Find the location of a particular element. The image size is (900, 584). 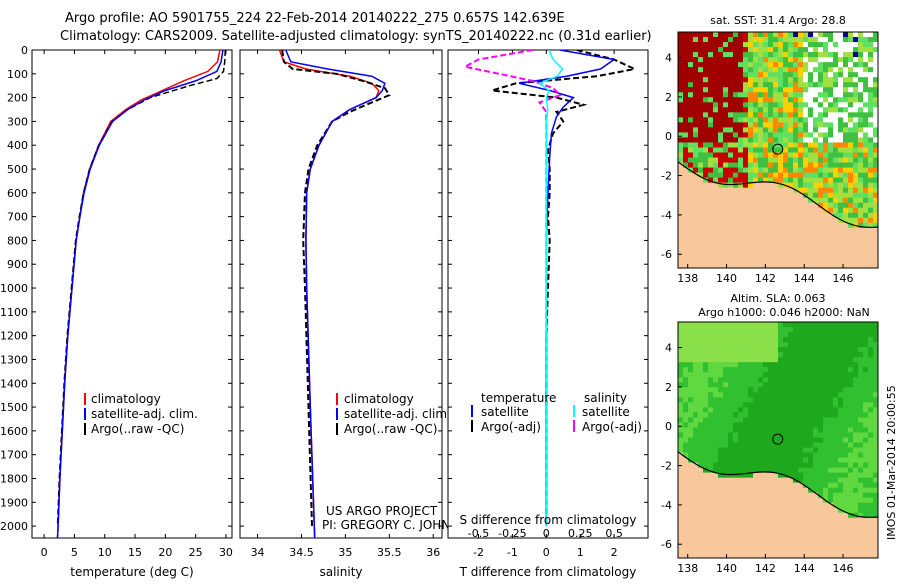

map-y-tick-label: 2 is located at coordinates (668, 387).